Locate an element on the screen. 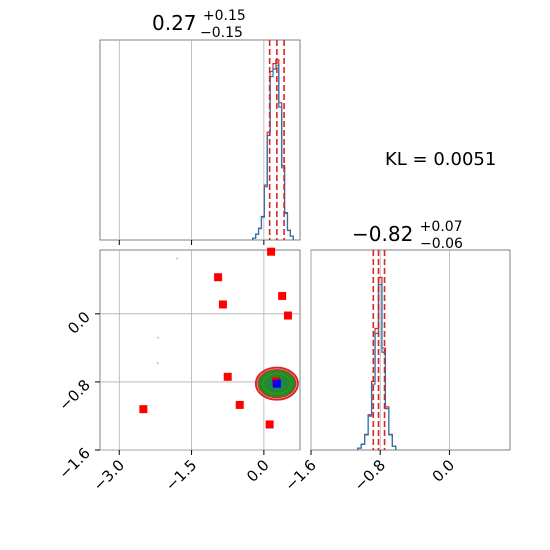  scatter-xtick-label: −1.5 is located at coordinates (181, 475).